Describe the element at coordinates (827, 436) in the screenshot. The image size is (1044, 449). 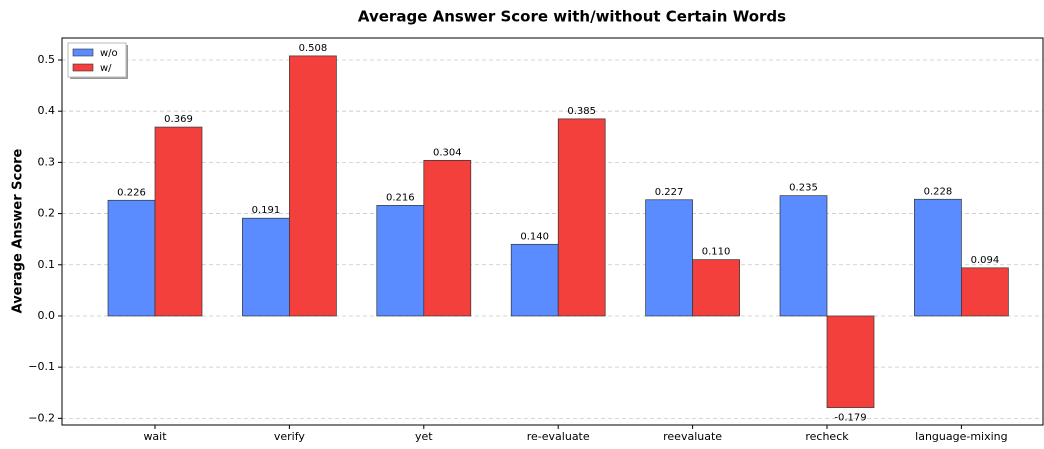
I see `x-tick-label: recheck` at that location.